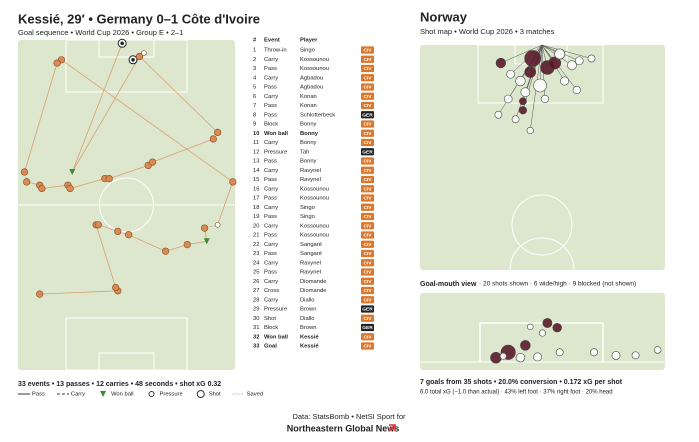 Image resolution: width=699 pixels, height=442 pixels. I want to click on event-number: 30, so click(256, 319).